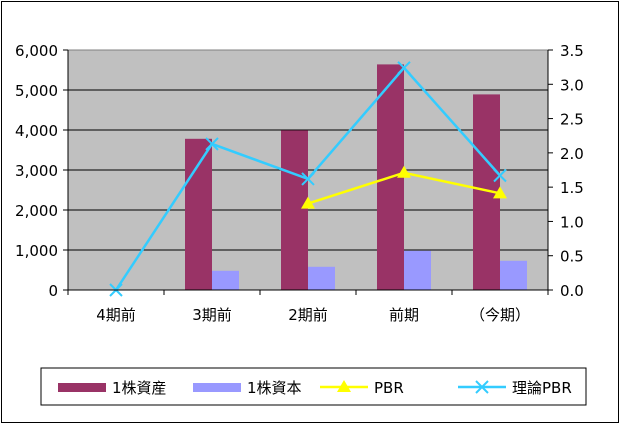 The width and height of the screenshot is (620, 428). What do you see at coordinates (389, 388) in the screenshot?
I see `legend-label: PBR` at bounding box center [389, 388].